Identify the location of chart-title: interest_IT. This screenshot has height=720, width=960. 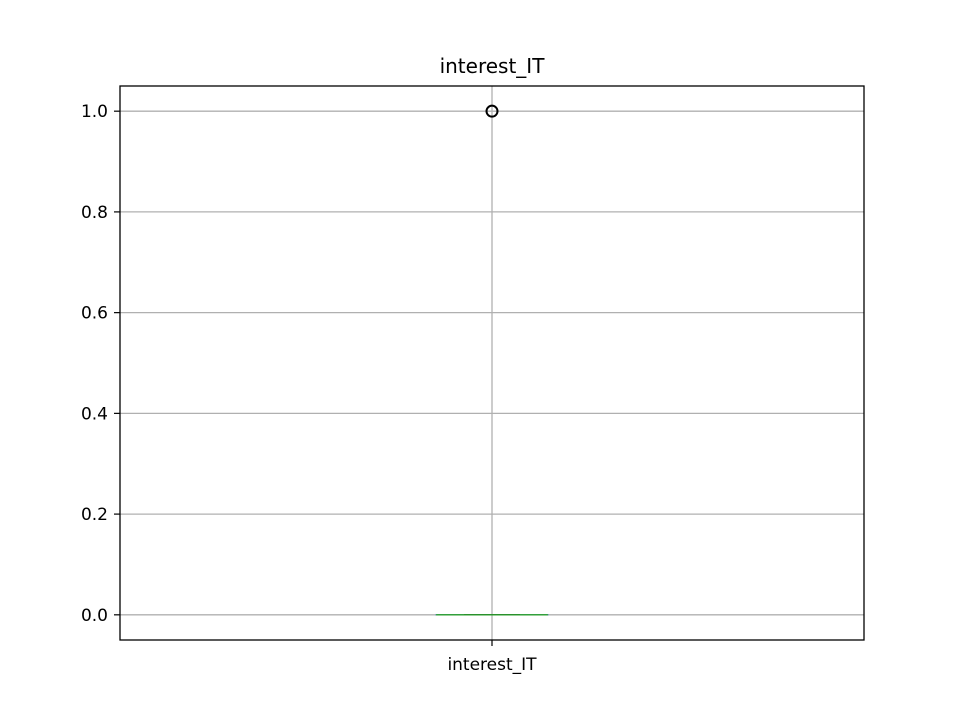
(493, 66).